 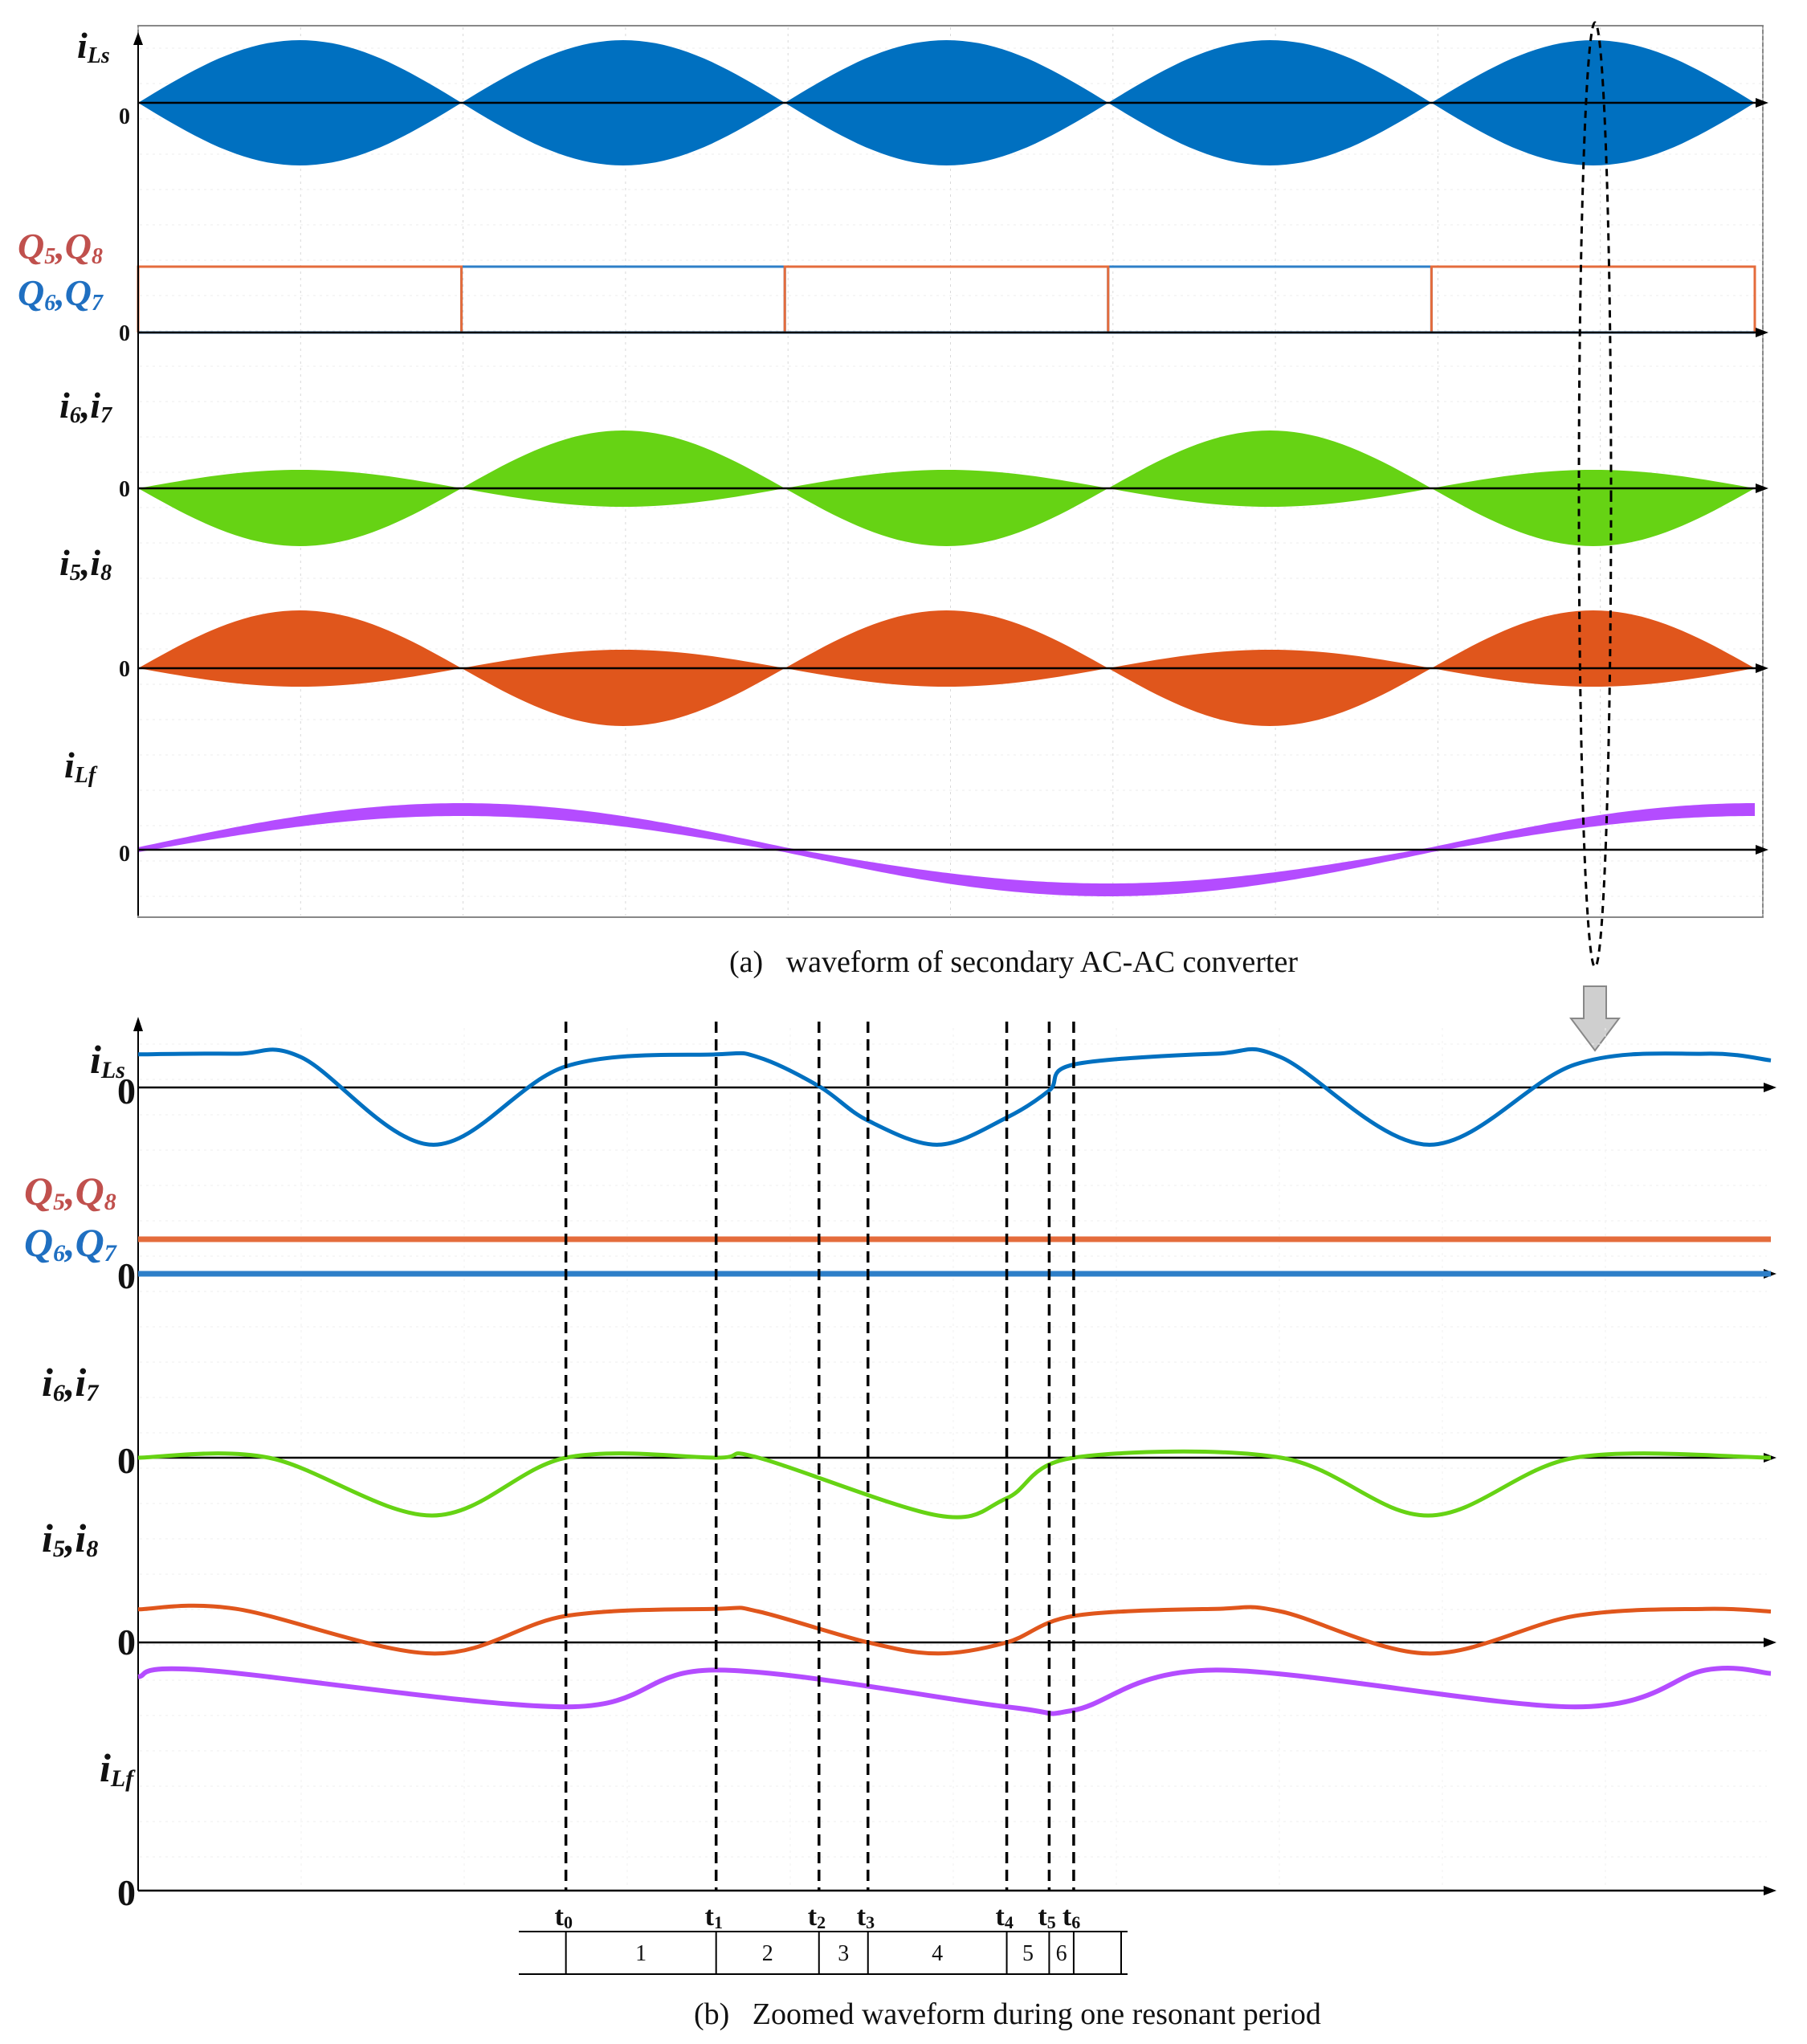 I want to click on label-b-iLs: iLs, so click(x=107, y=1060).